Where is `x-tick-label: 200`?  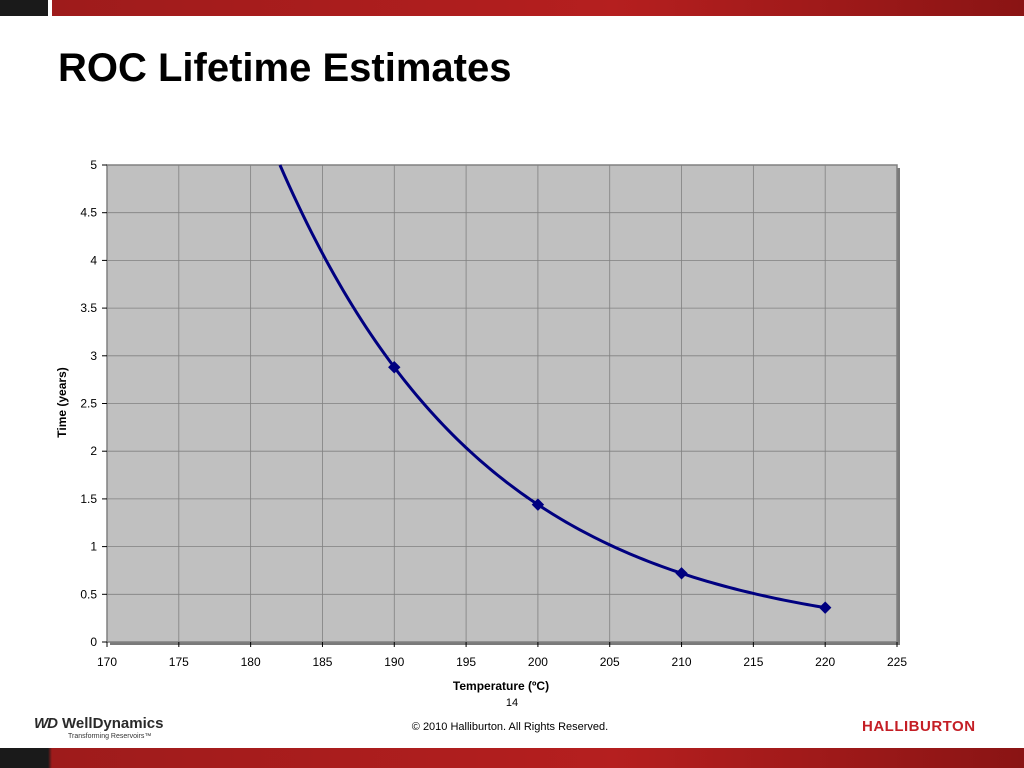 x-tick-label: 200 is located at coordinates (538, 662).